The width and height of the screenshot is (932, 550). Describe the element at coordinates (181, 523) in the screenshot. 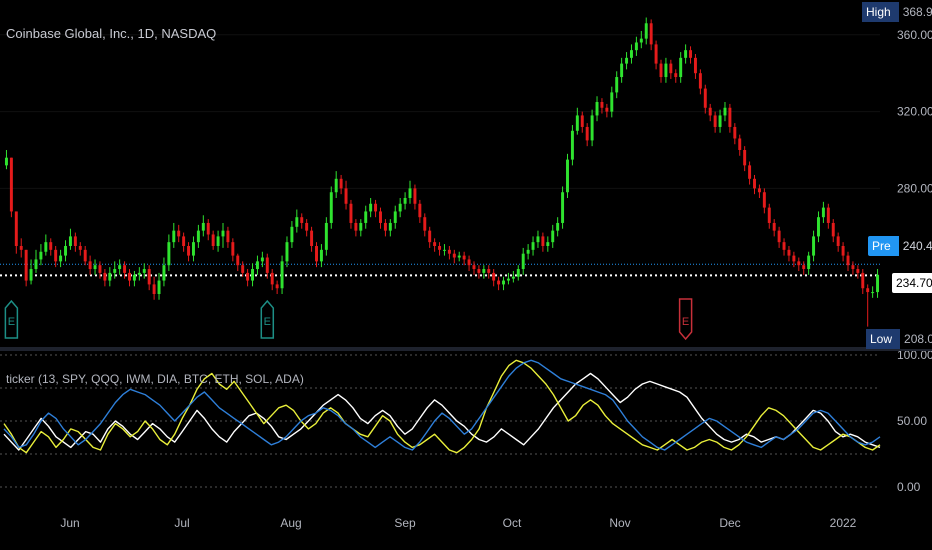

I see `time-axis-label: Jul` at that location.